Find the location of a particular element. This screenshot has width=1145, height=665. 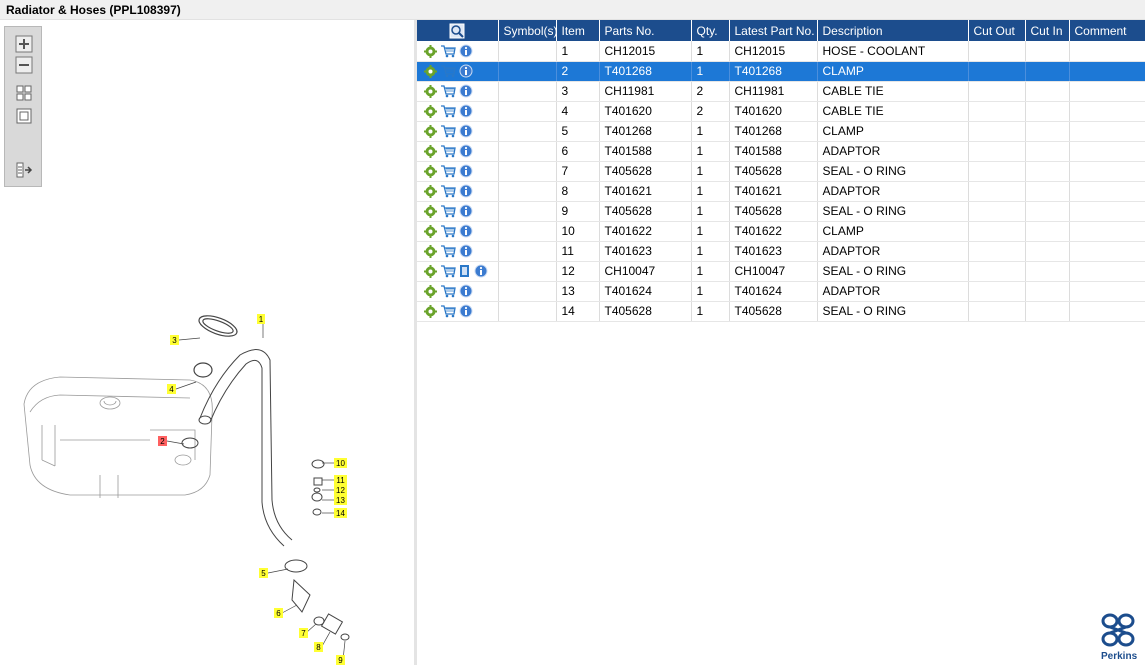

cell-item: 1 is located at coordinates (578, 51).